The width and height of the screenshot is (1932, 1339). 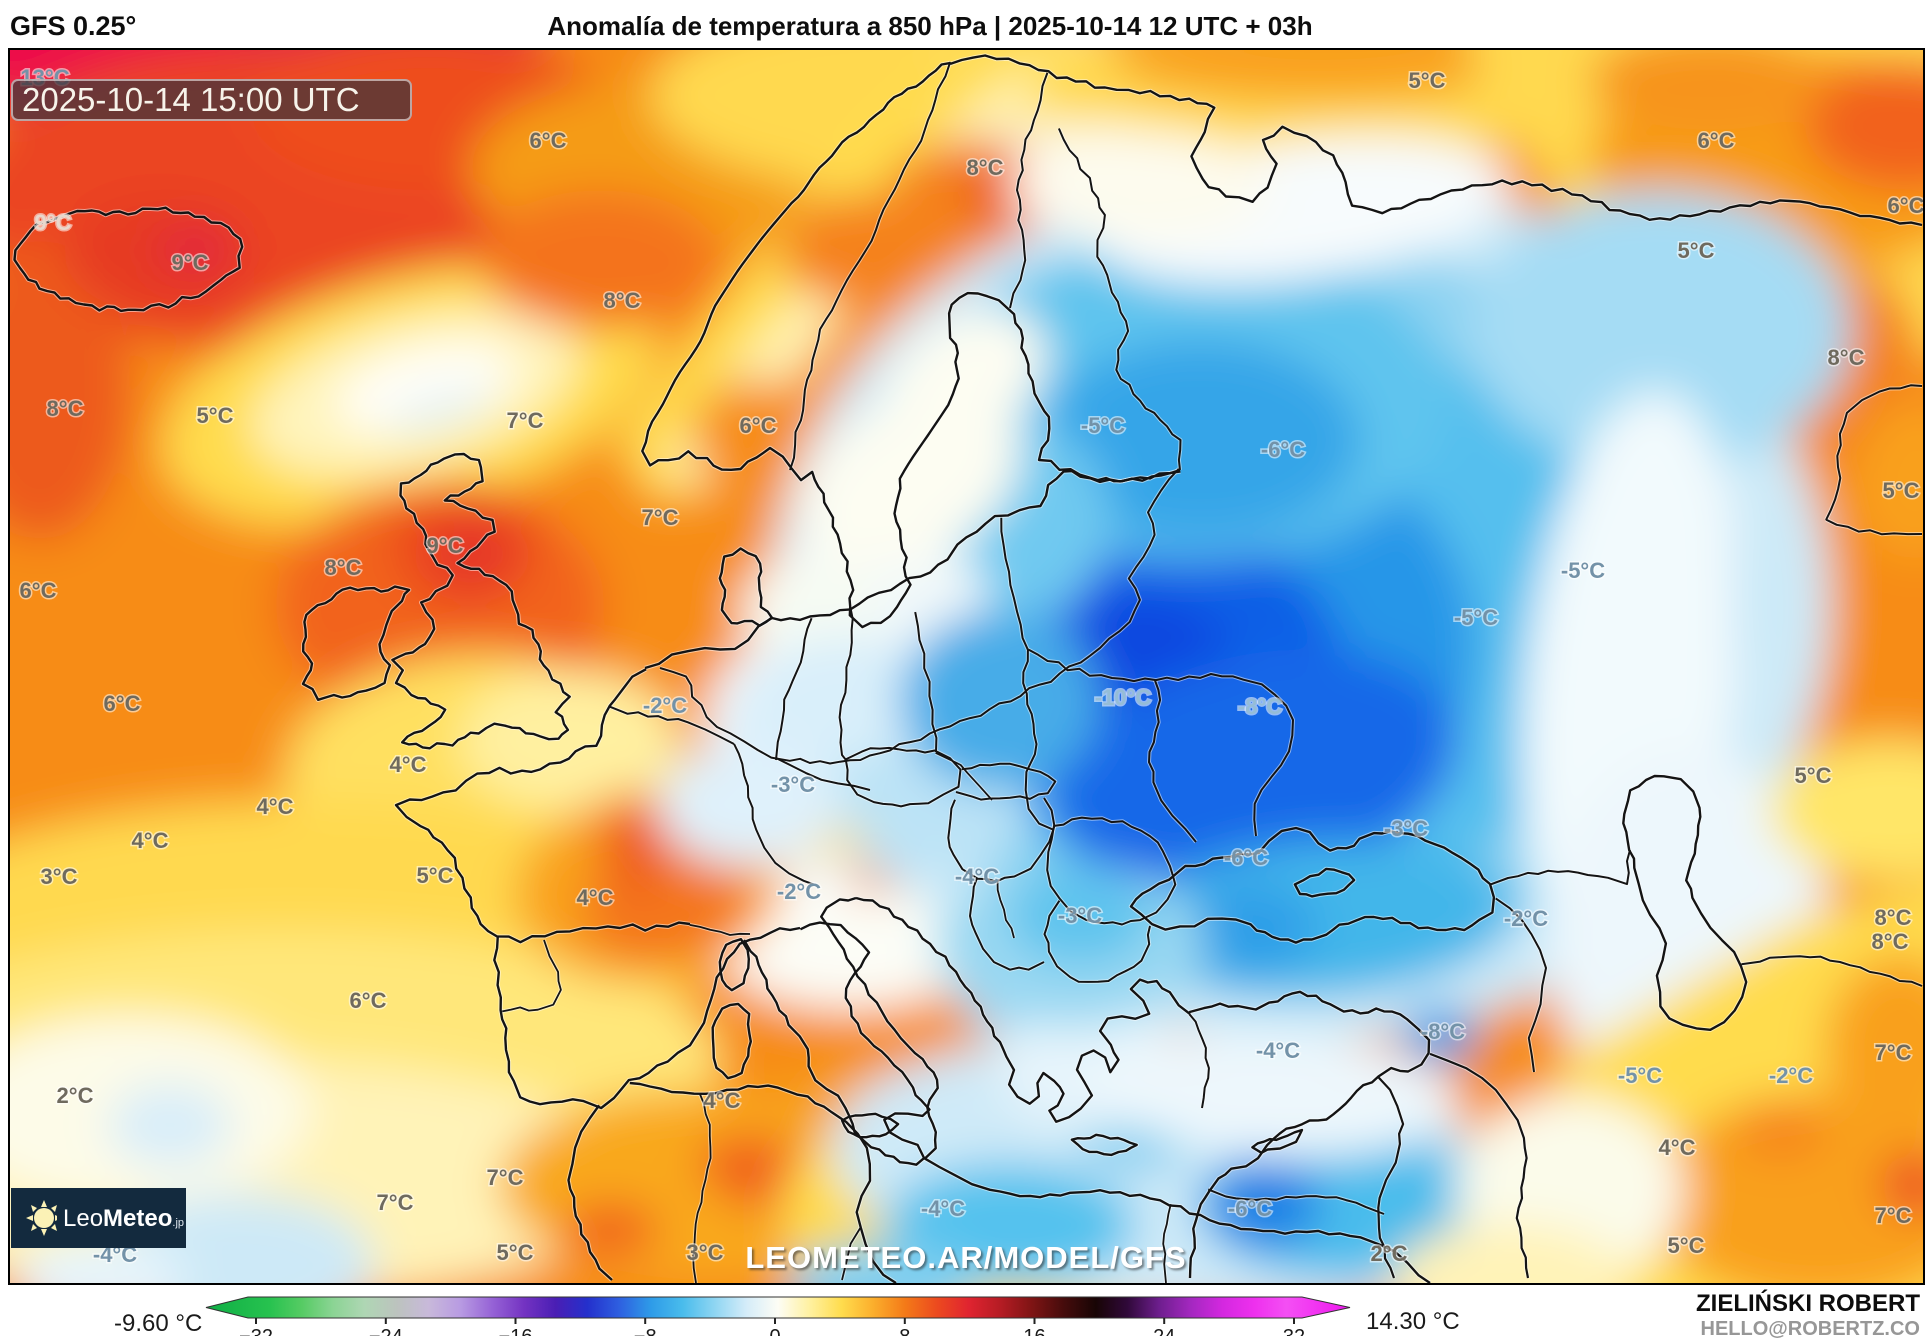 What do you see at coordinates (1164, 1331) in the screenshot?
I see `svg-text: 24` at bounding box center [1164, 1331].